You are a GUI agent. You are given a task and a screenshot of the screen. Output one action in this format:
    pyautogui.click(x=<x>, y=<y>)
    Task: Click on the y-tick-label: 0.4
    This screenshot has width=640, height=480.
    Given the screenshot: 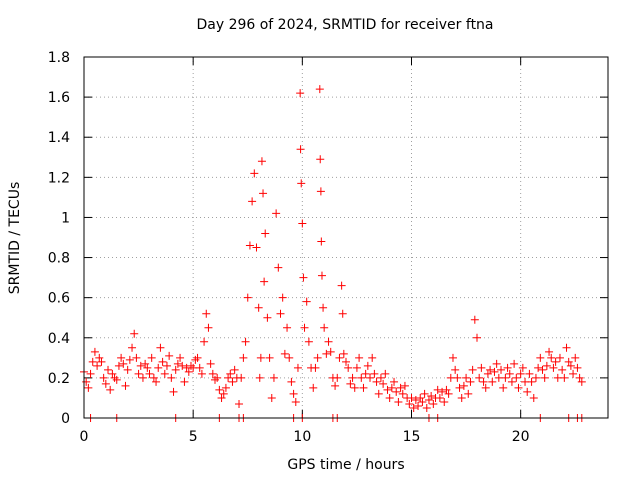 What is the action you would take?
    pyautogui.click(x=59, y=339)
    